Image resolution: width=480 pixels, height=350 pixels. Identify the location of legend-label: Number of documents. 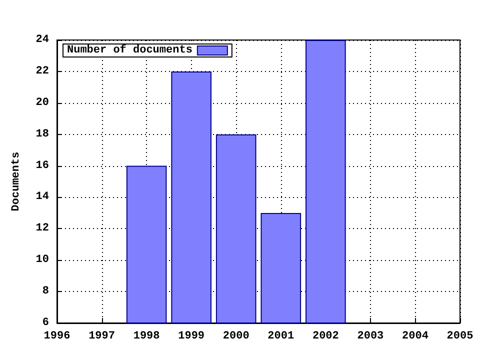
(129, 50).